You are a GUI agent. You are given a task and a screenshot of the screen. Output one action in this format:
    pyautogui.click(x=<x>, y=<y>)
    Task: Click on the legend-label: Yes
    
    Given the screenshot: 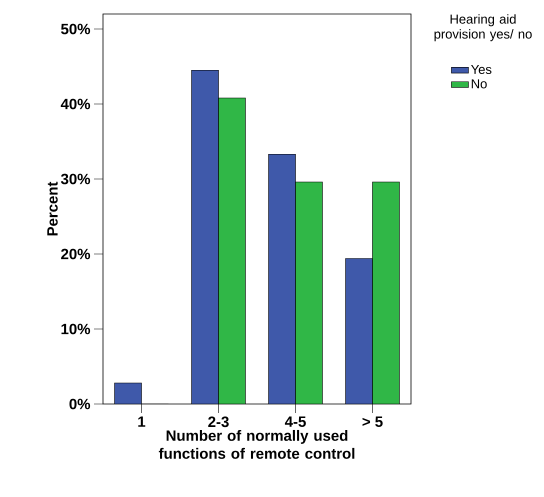 What is the action you would take?
    pyautogui.click(x=481, y=69)
    